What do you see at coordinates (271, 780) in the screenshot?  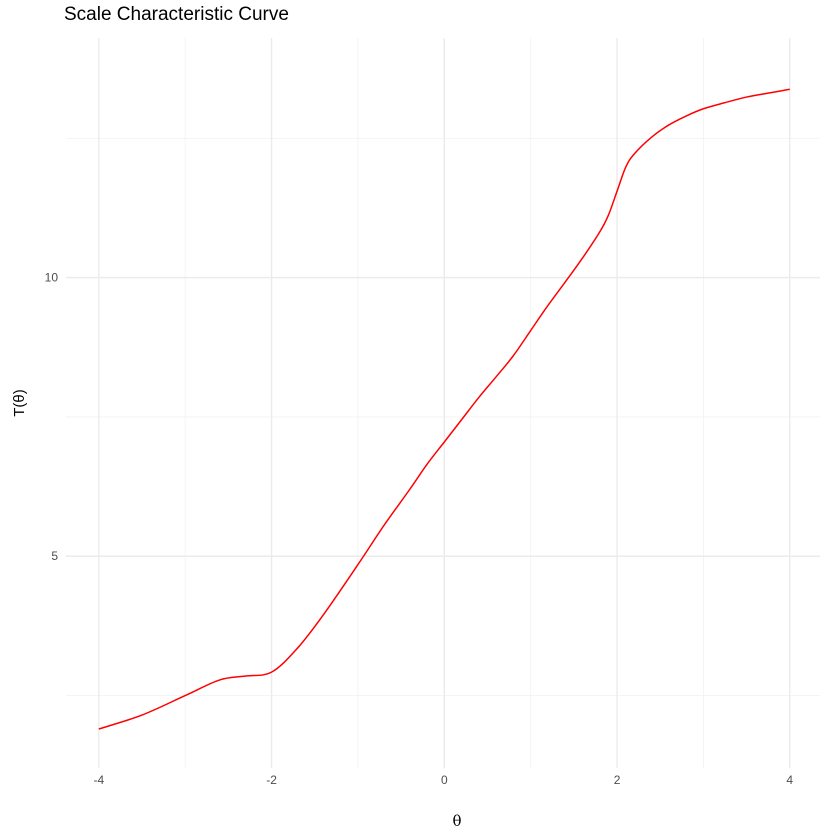 I see `x-tick-label: -2` at bounding box center [271, 780].